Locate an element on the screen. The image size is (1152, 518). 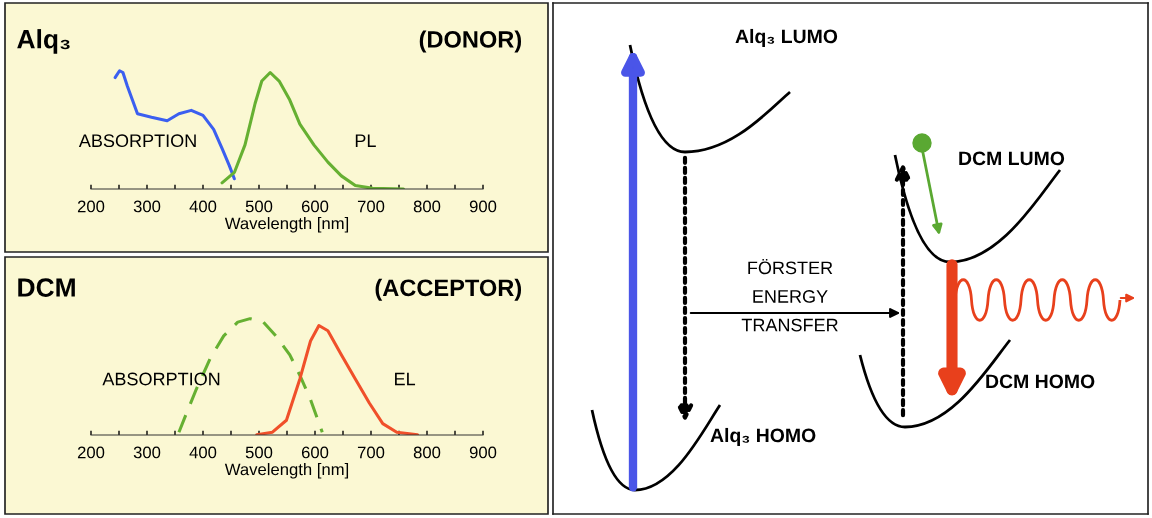
text: DCM HOMO is located at coordinates (1040, 381).